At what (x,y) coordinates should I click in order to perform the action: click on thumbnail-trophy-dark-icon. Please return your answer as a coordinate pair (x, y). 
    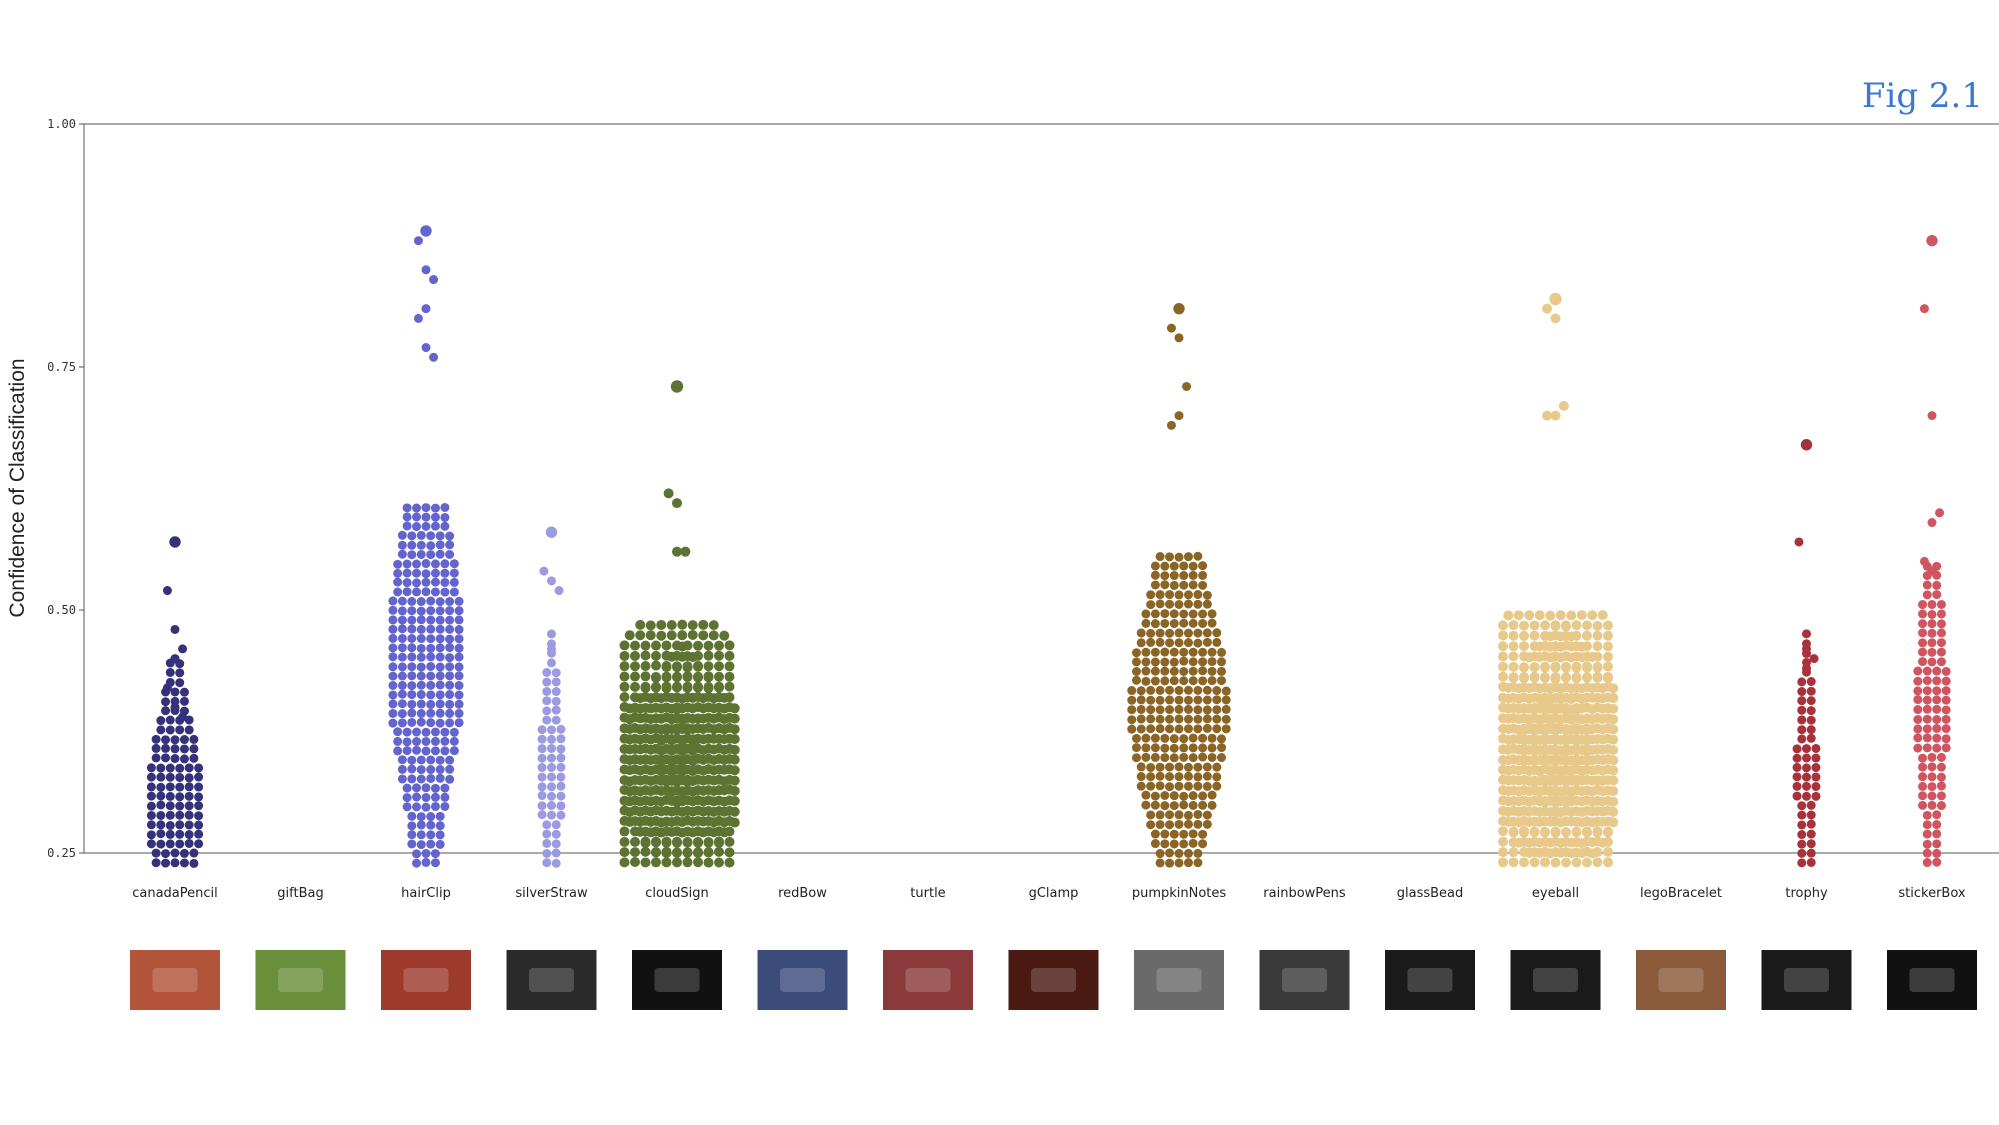
    Looking at the image, I should click on (1806, 980).